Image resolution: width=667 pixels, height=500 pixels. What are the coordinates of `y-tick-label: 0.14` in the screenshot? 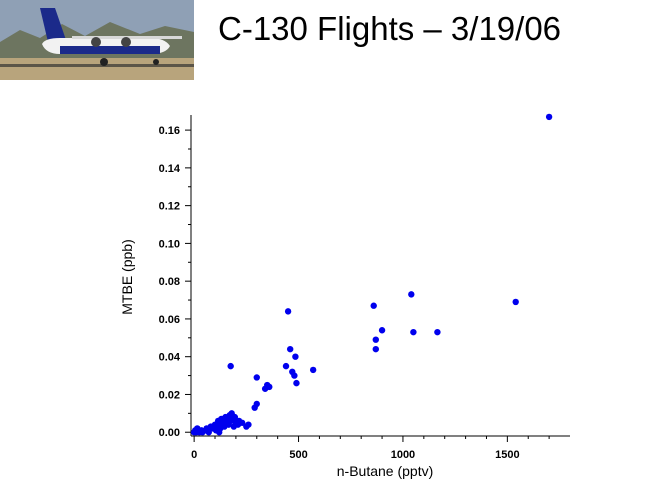 It's located at (170, 169).